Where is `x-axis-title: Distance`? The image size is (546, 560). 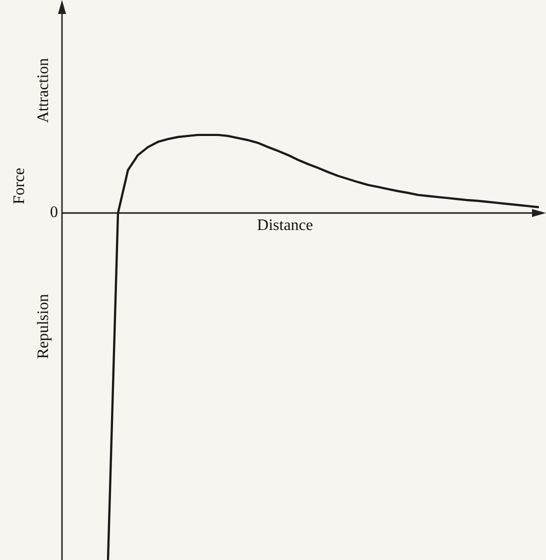 x-axis-title: Distance is located at coordinates (285, 225).